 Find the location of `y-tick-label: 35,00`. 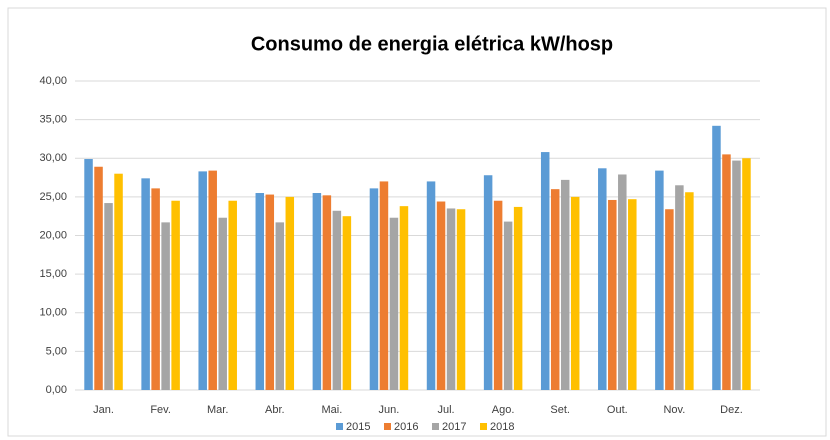

y-tick-label: 35,00 is located at coordinates (53, 120).